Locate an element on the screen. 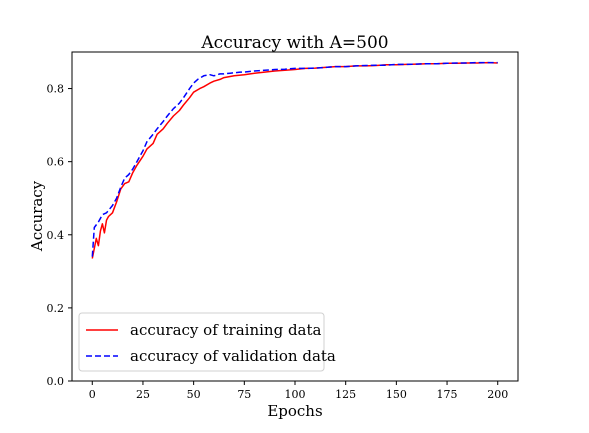  y-axis-label: Accuracy is located at coordinates (37, 216).